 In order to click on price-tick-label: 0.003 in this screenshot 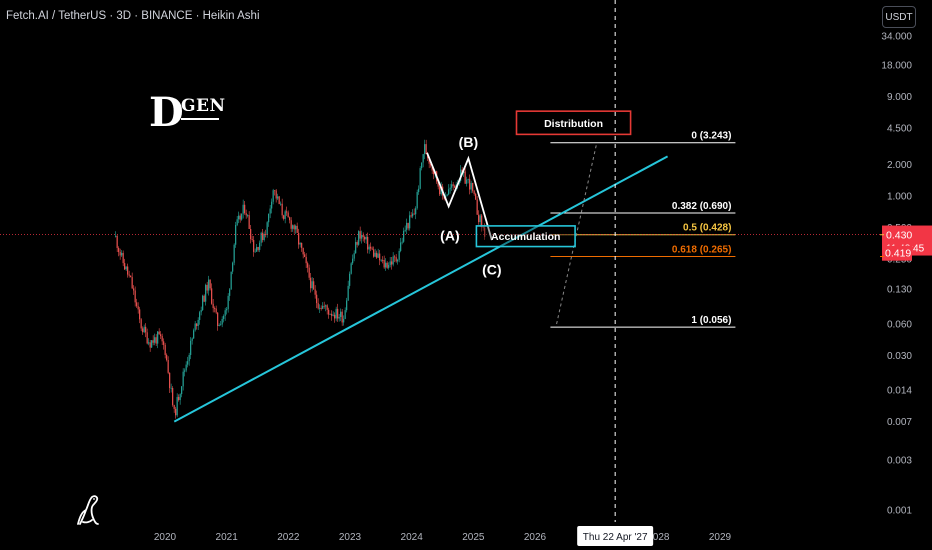, I will do `click(899, 461)`.